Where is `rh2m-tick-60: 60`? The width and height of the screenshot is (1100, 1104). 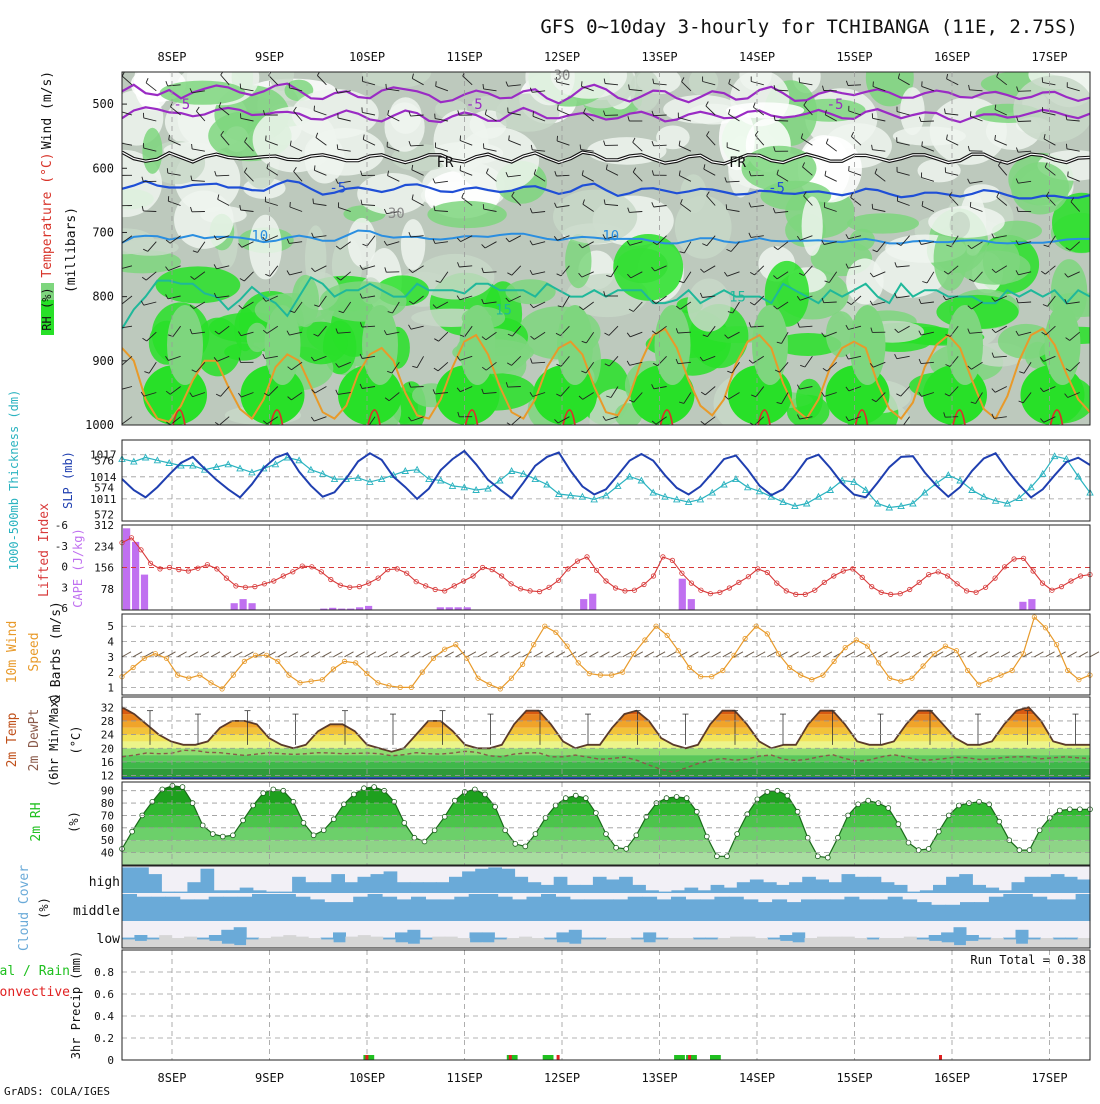 rh2m-tick-60: 60 is located at coordinates (107, 828).